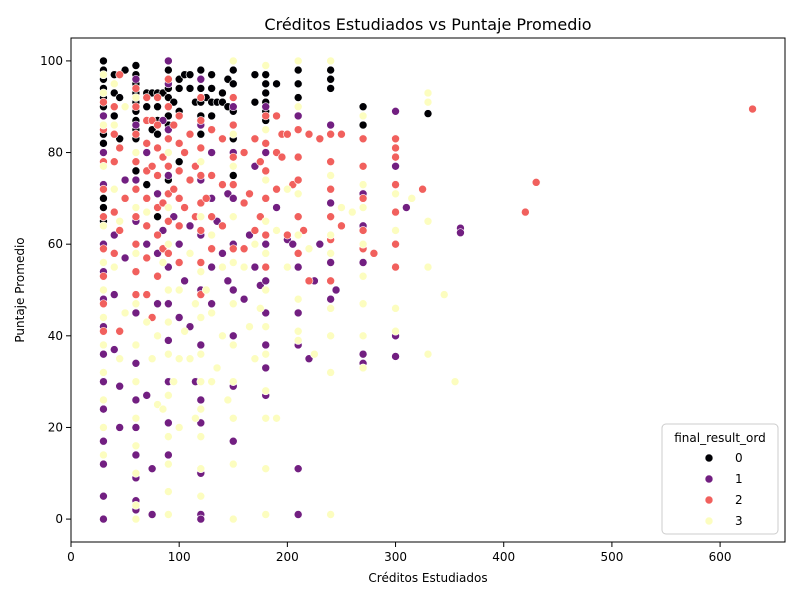  What do you see at coordinates (709, 521) in the screenshot?
I see `legend-marker` at bounding box center [709, 521].